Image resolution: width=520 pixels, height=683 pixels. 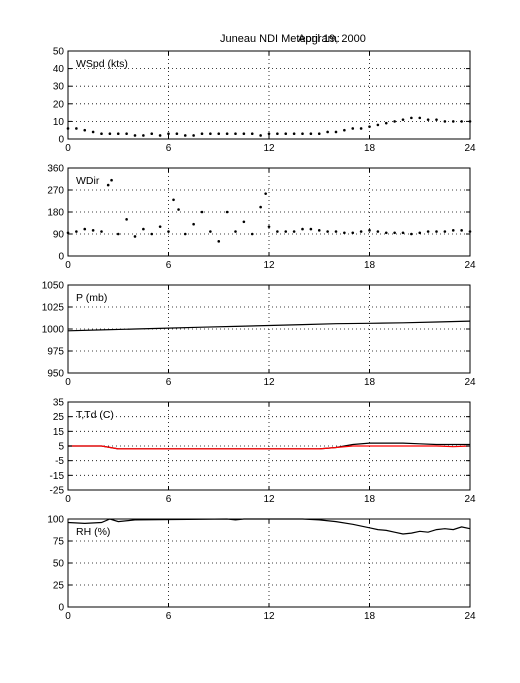 What do you see at coordinates (332, 39) in the screenshot?
I see `figure-date: April 19, 2000` at bounding box center [332, 39].